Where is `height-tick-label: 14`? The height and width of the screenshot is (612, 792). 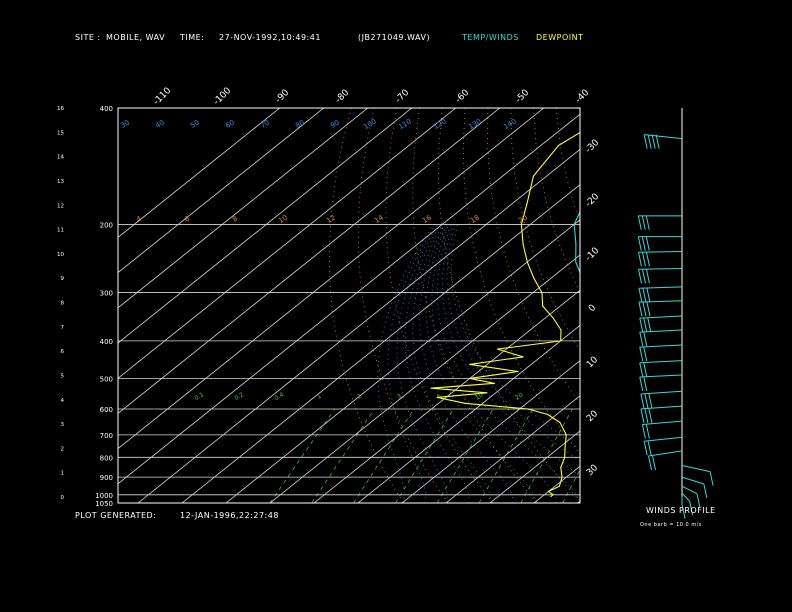
height-tick-label: 14 is located at coordinates (60, 158).